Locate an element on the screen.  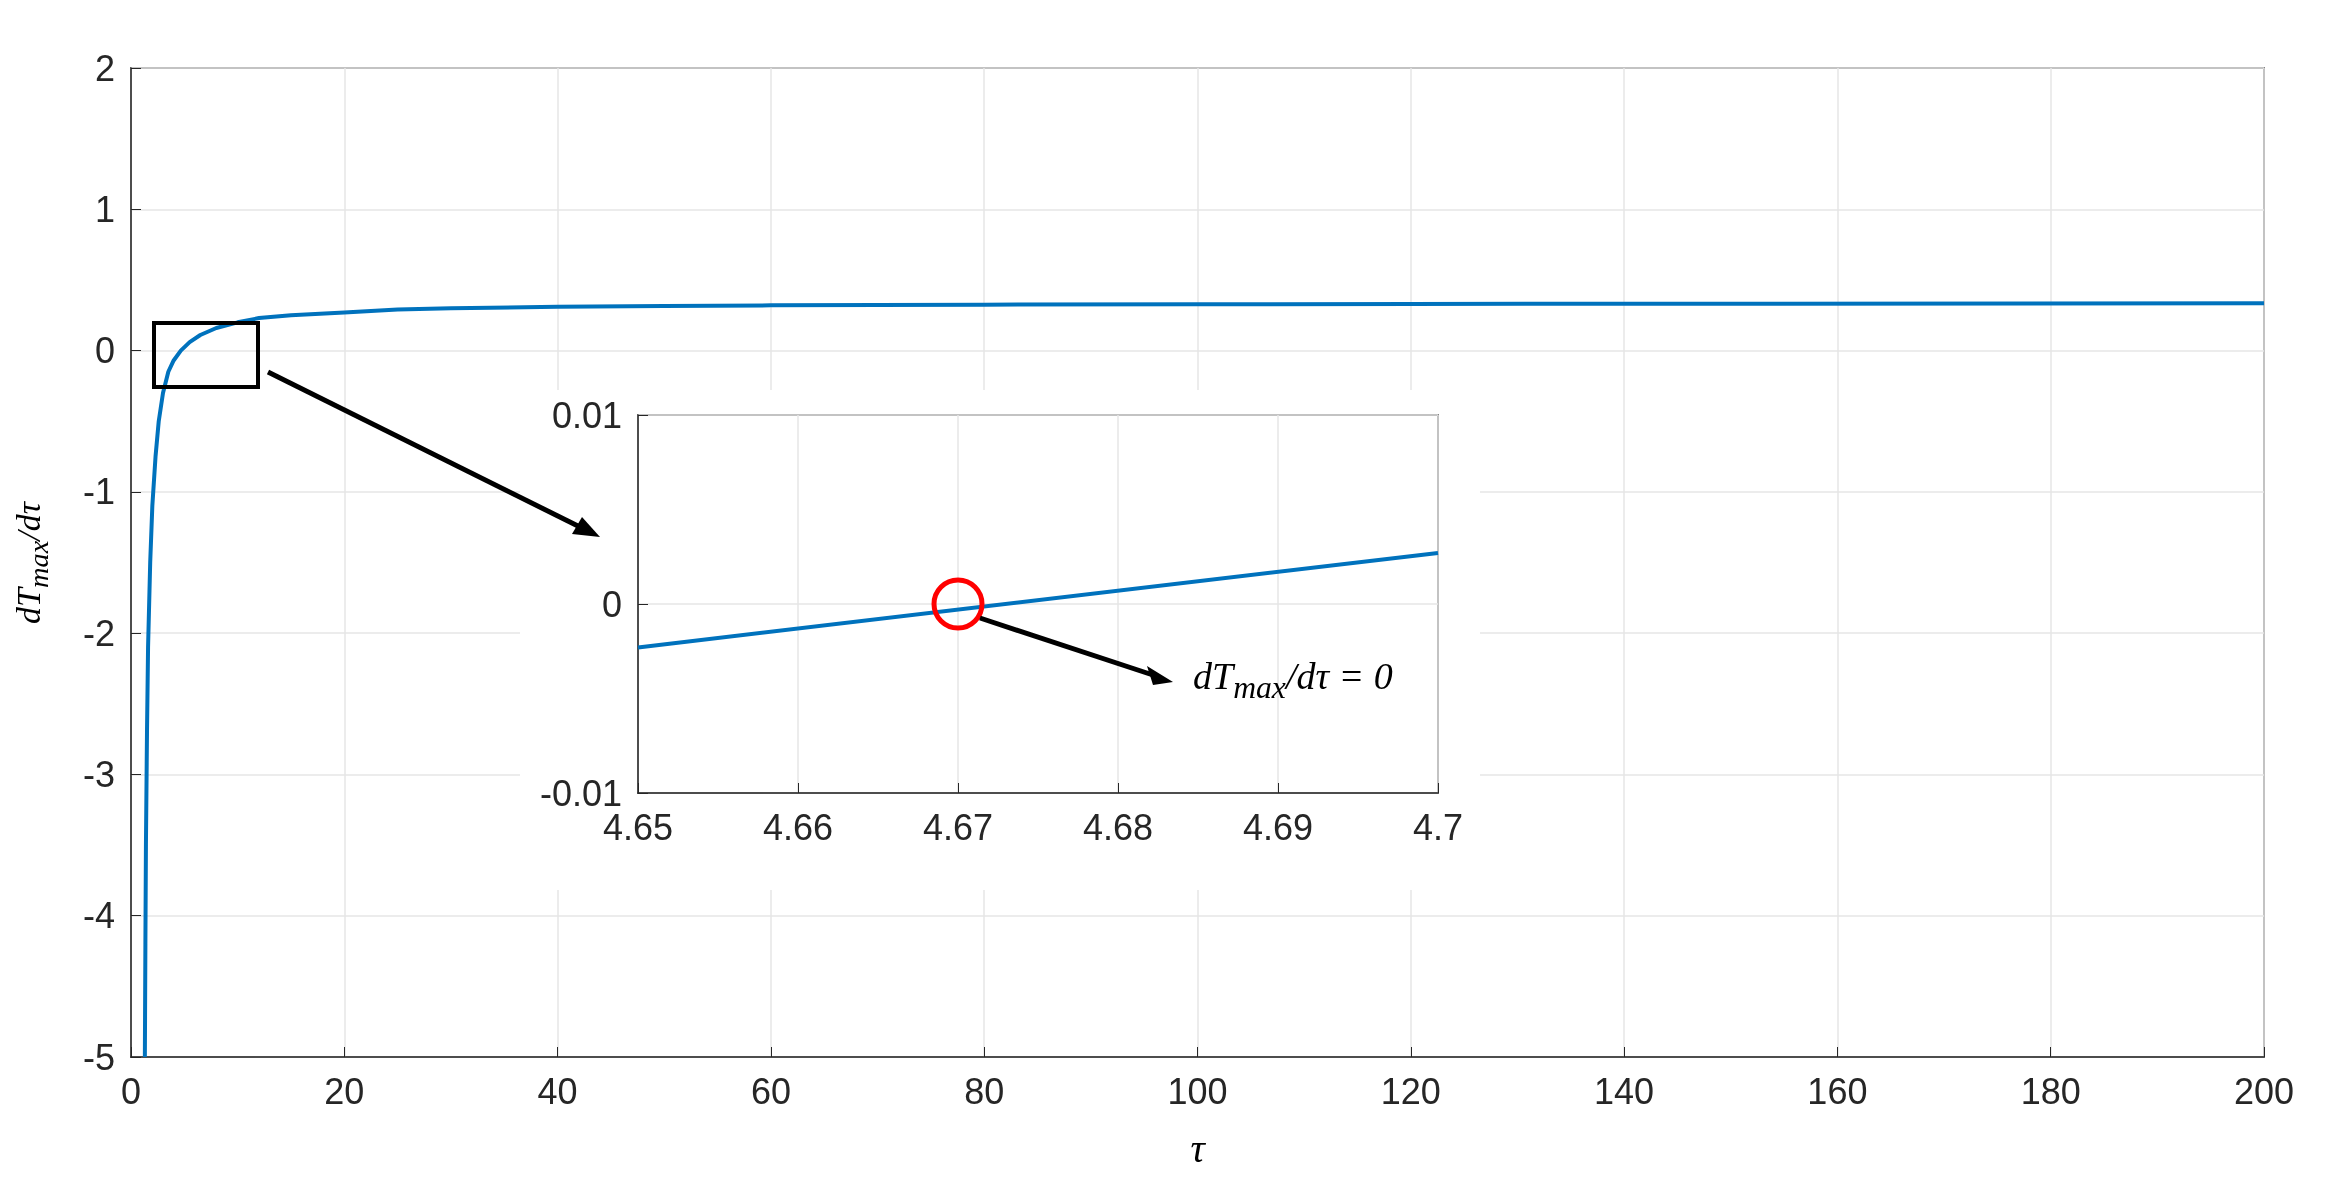
x-tick-label: 4.68 is located at coordinates (1118, 827).